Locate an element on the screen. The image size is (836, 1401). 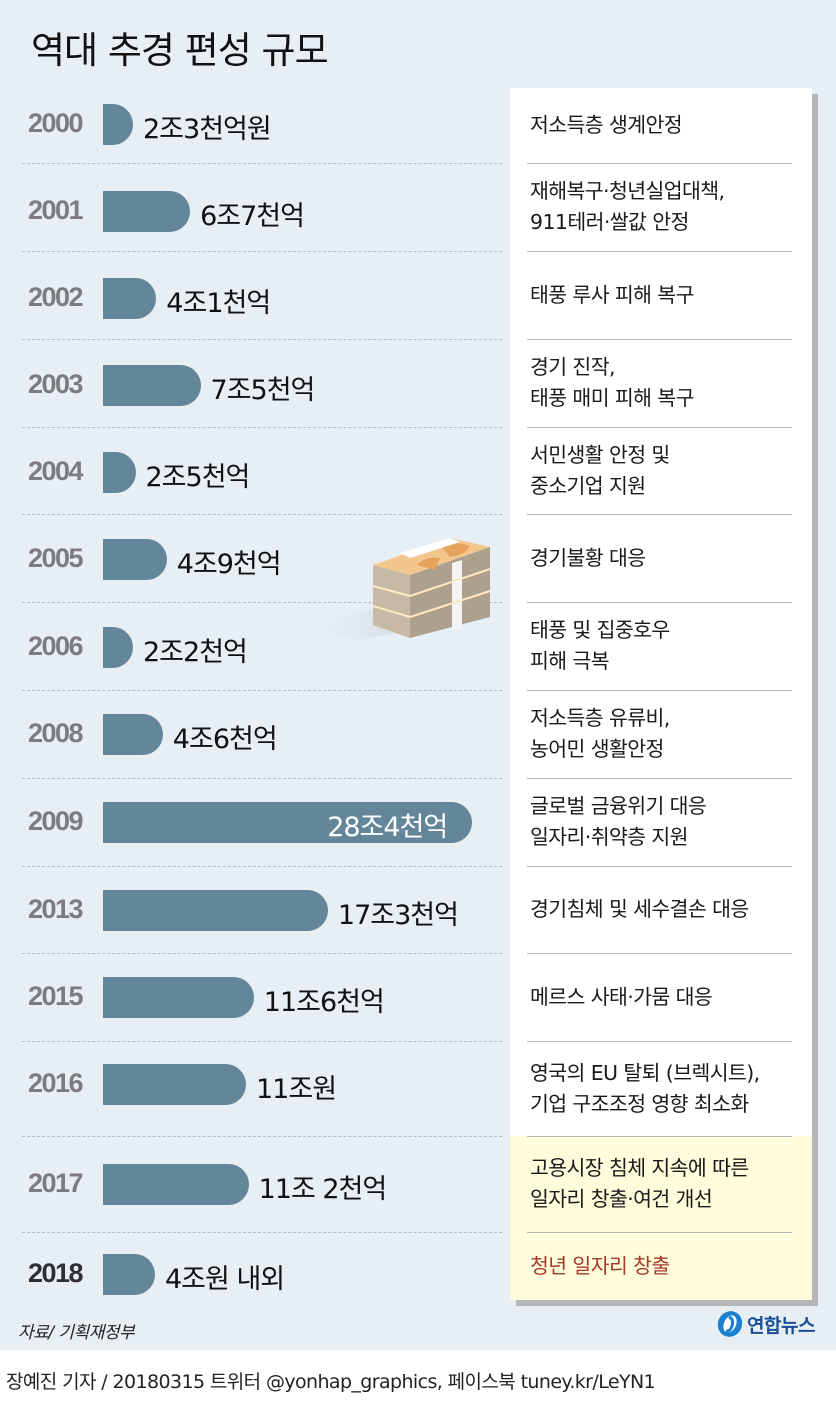
description-line: 농어민 생활안정 is located at coordinates (597, 749).